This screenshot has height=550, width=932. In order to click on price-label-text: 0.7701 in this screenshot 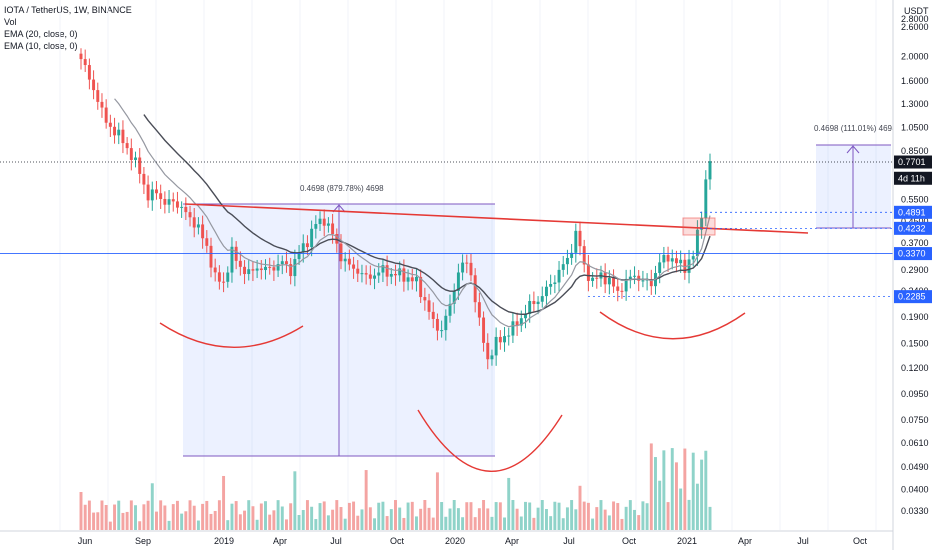, I will do `click(912, 162)`.